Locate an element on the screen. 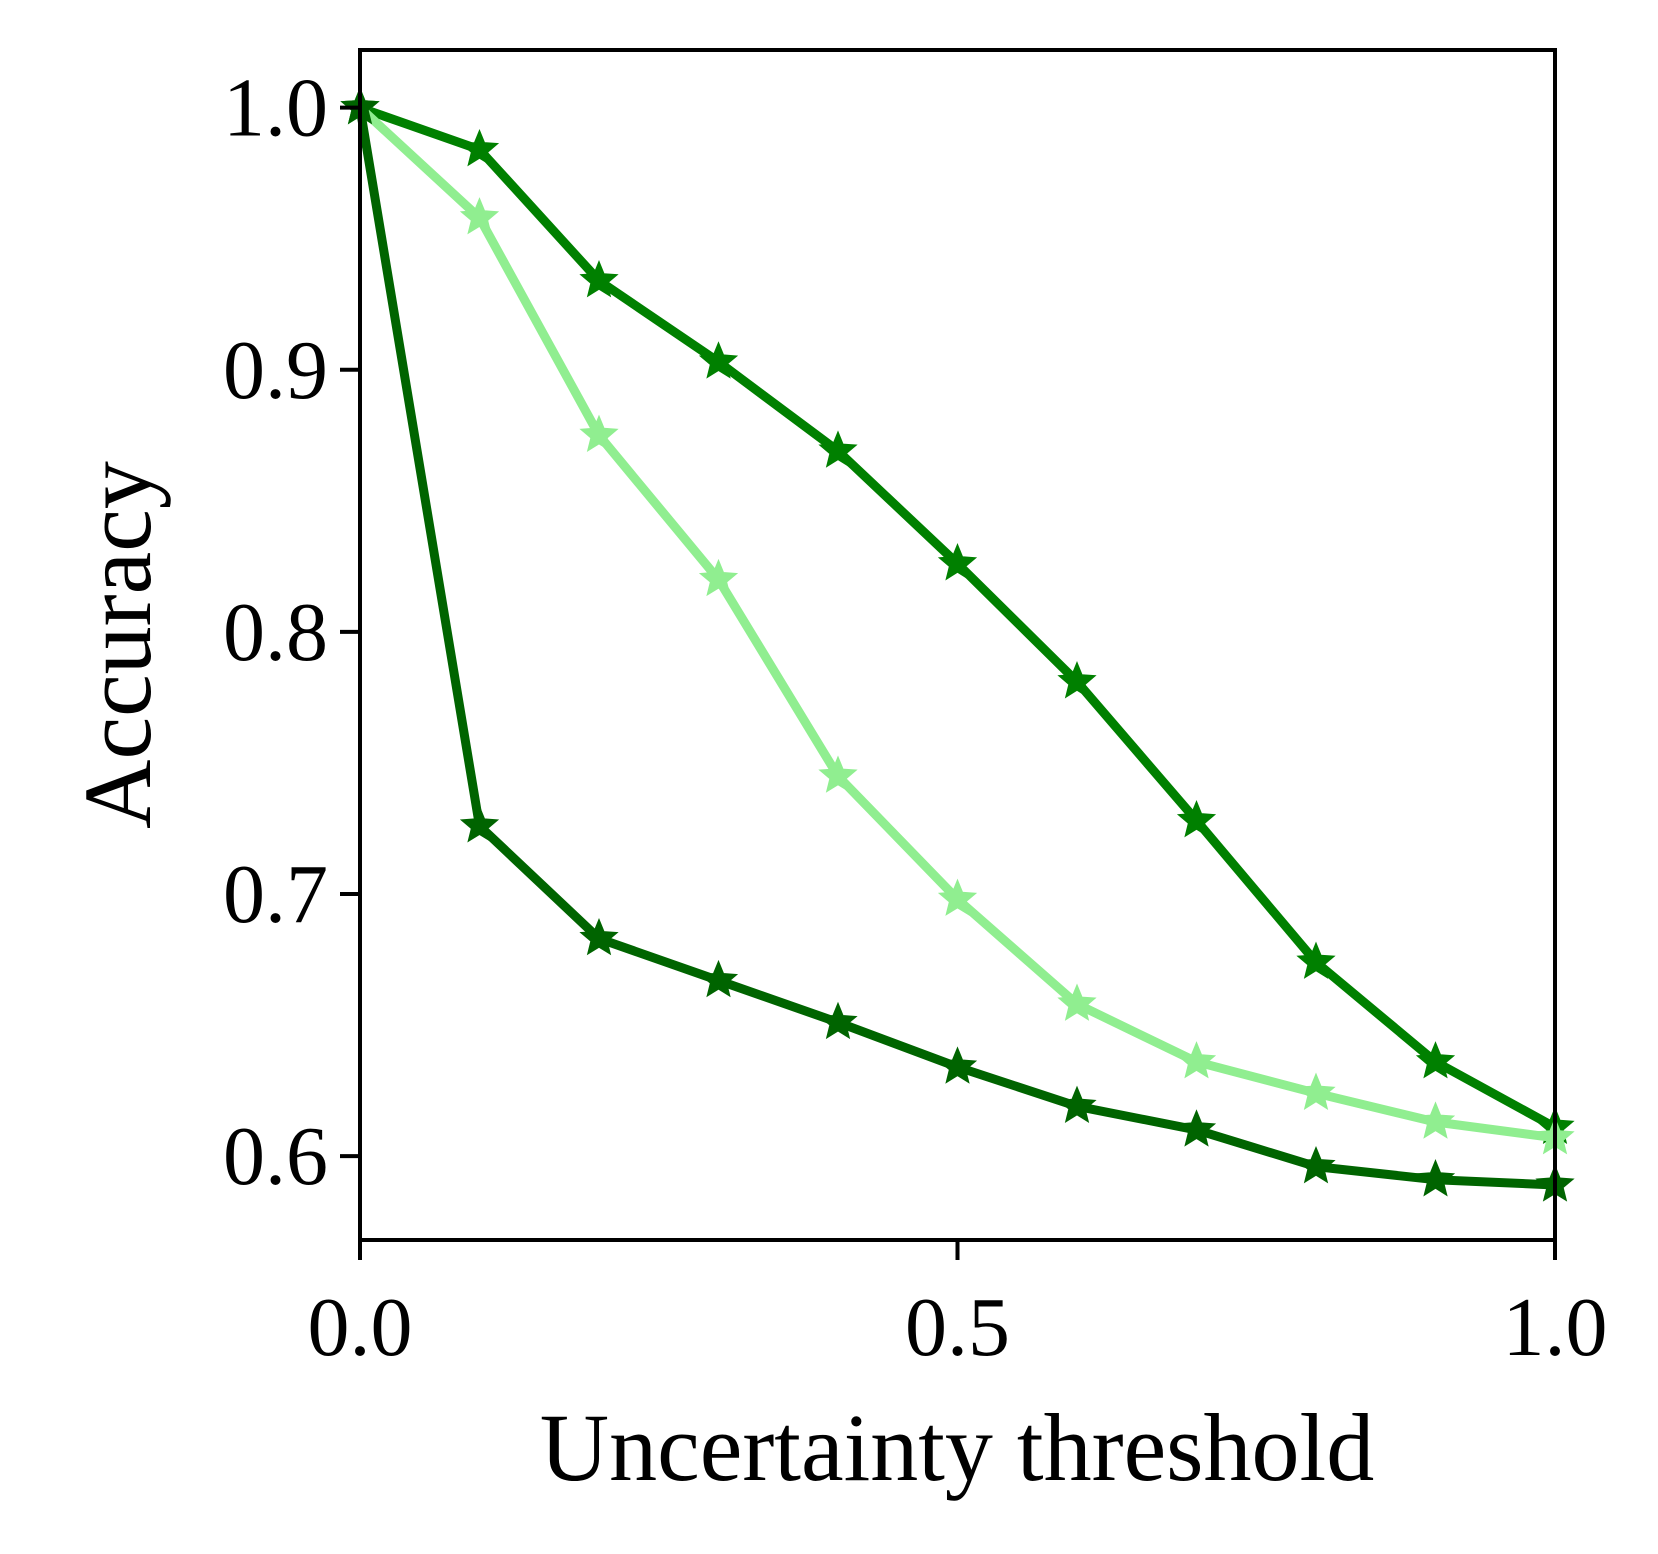 The height and width of the screenshot is (1554, 1658). y-tick-label: 0.6 is located at coordinates (275, 1156).